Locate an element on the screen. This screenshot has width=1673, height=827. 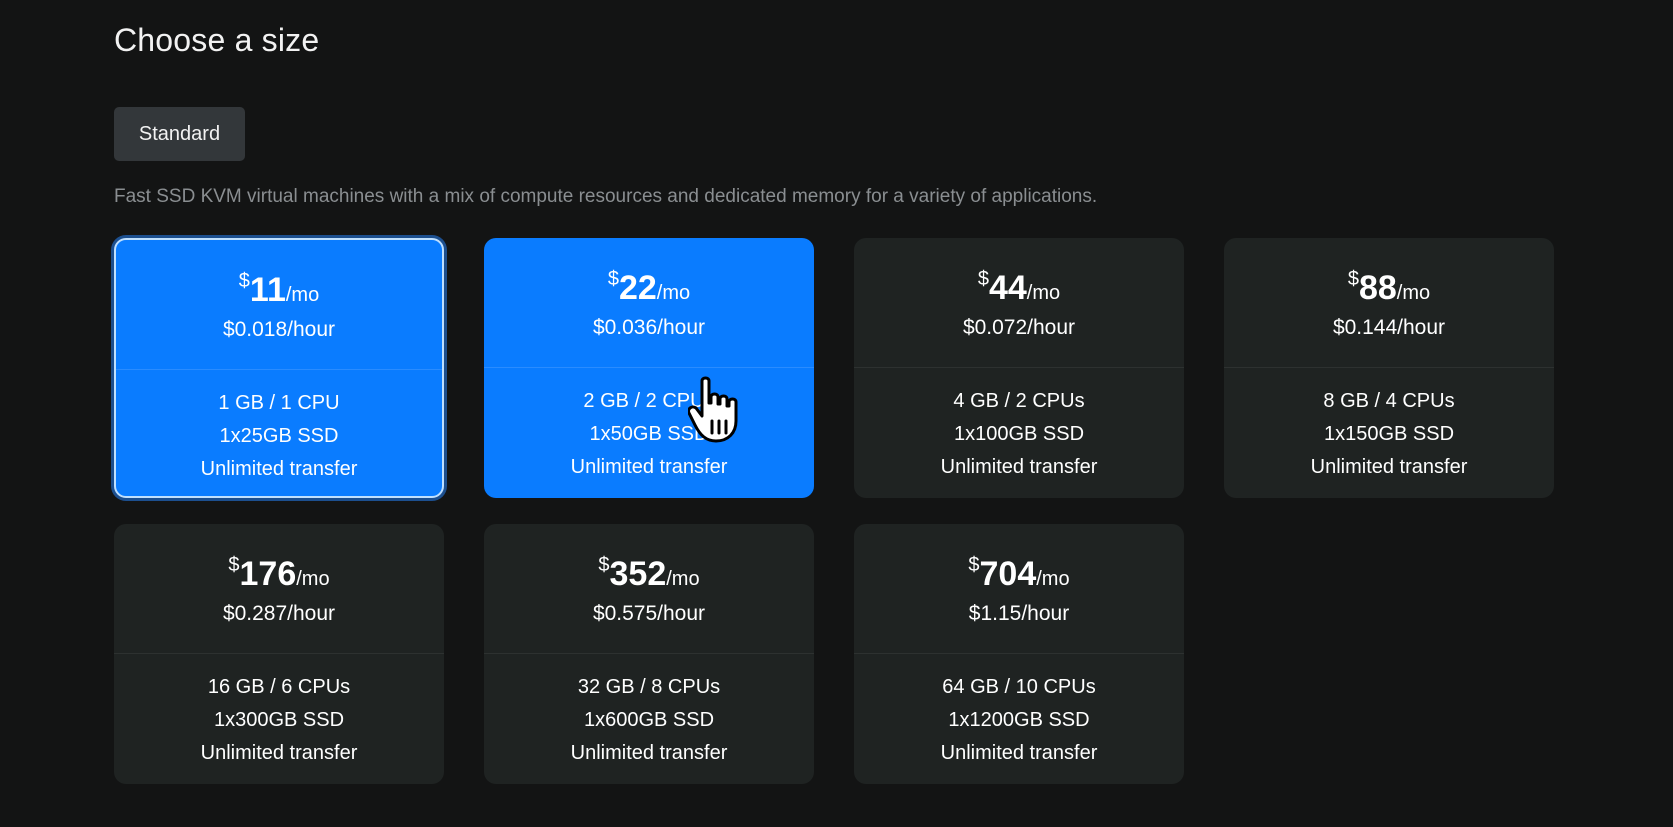
plan-hourly-price: $0.287/hour is located at coordinates (279, 613).